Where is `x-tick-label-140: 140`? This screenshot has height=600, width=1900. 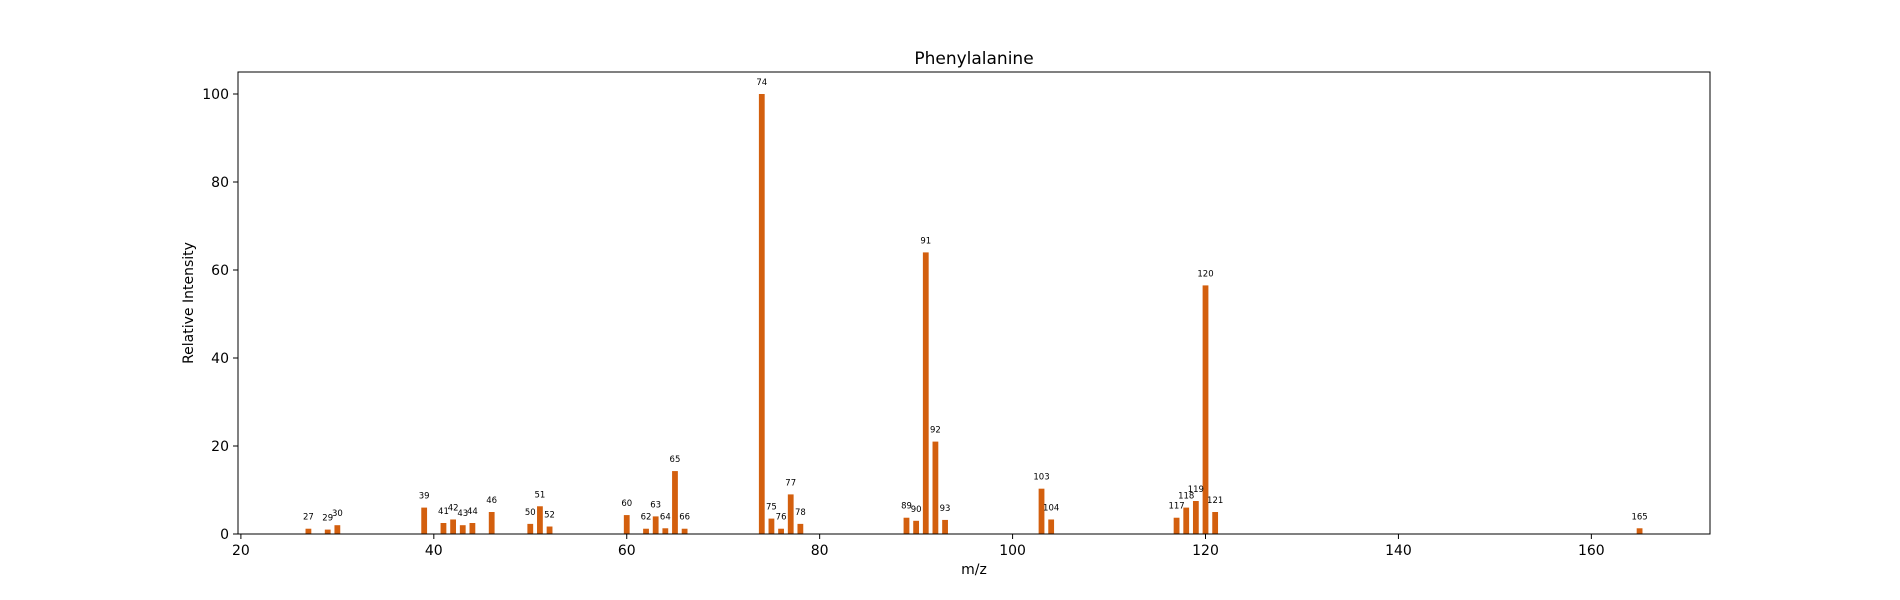
x-tick-label-140: 140 is located at coordinates (1398, 551).